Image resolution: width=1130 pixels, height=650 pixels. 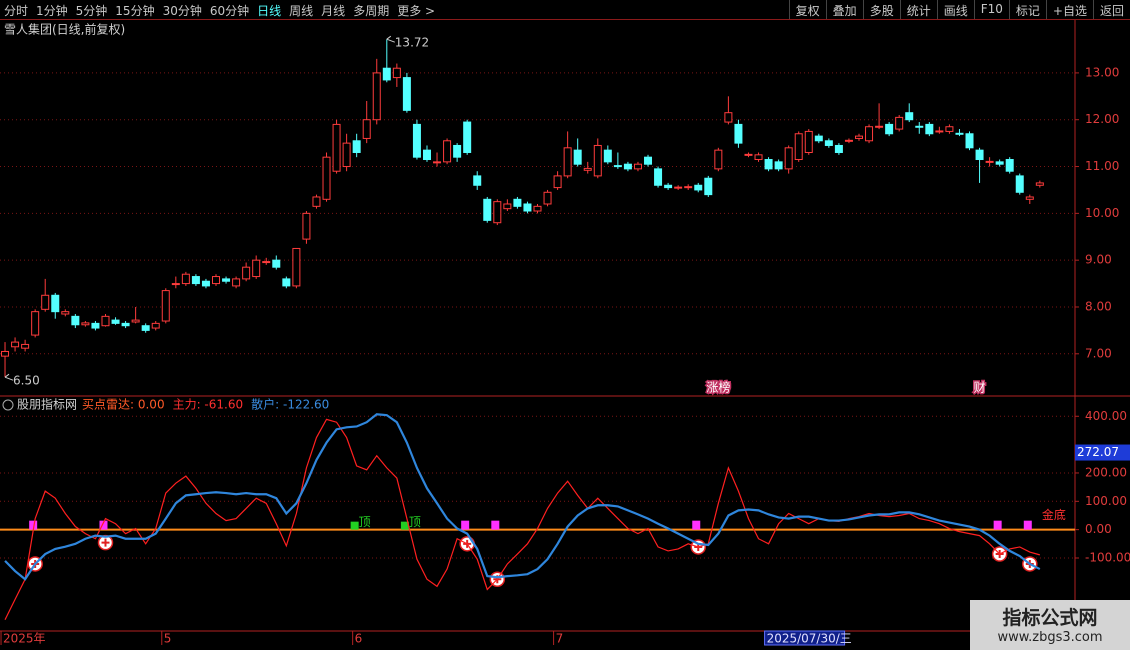 What do you see at coordinates (1106, 472) in the screenshot?
I see `y-tick-label: 200.00` at bounding box center [1106, 472].